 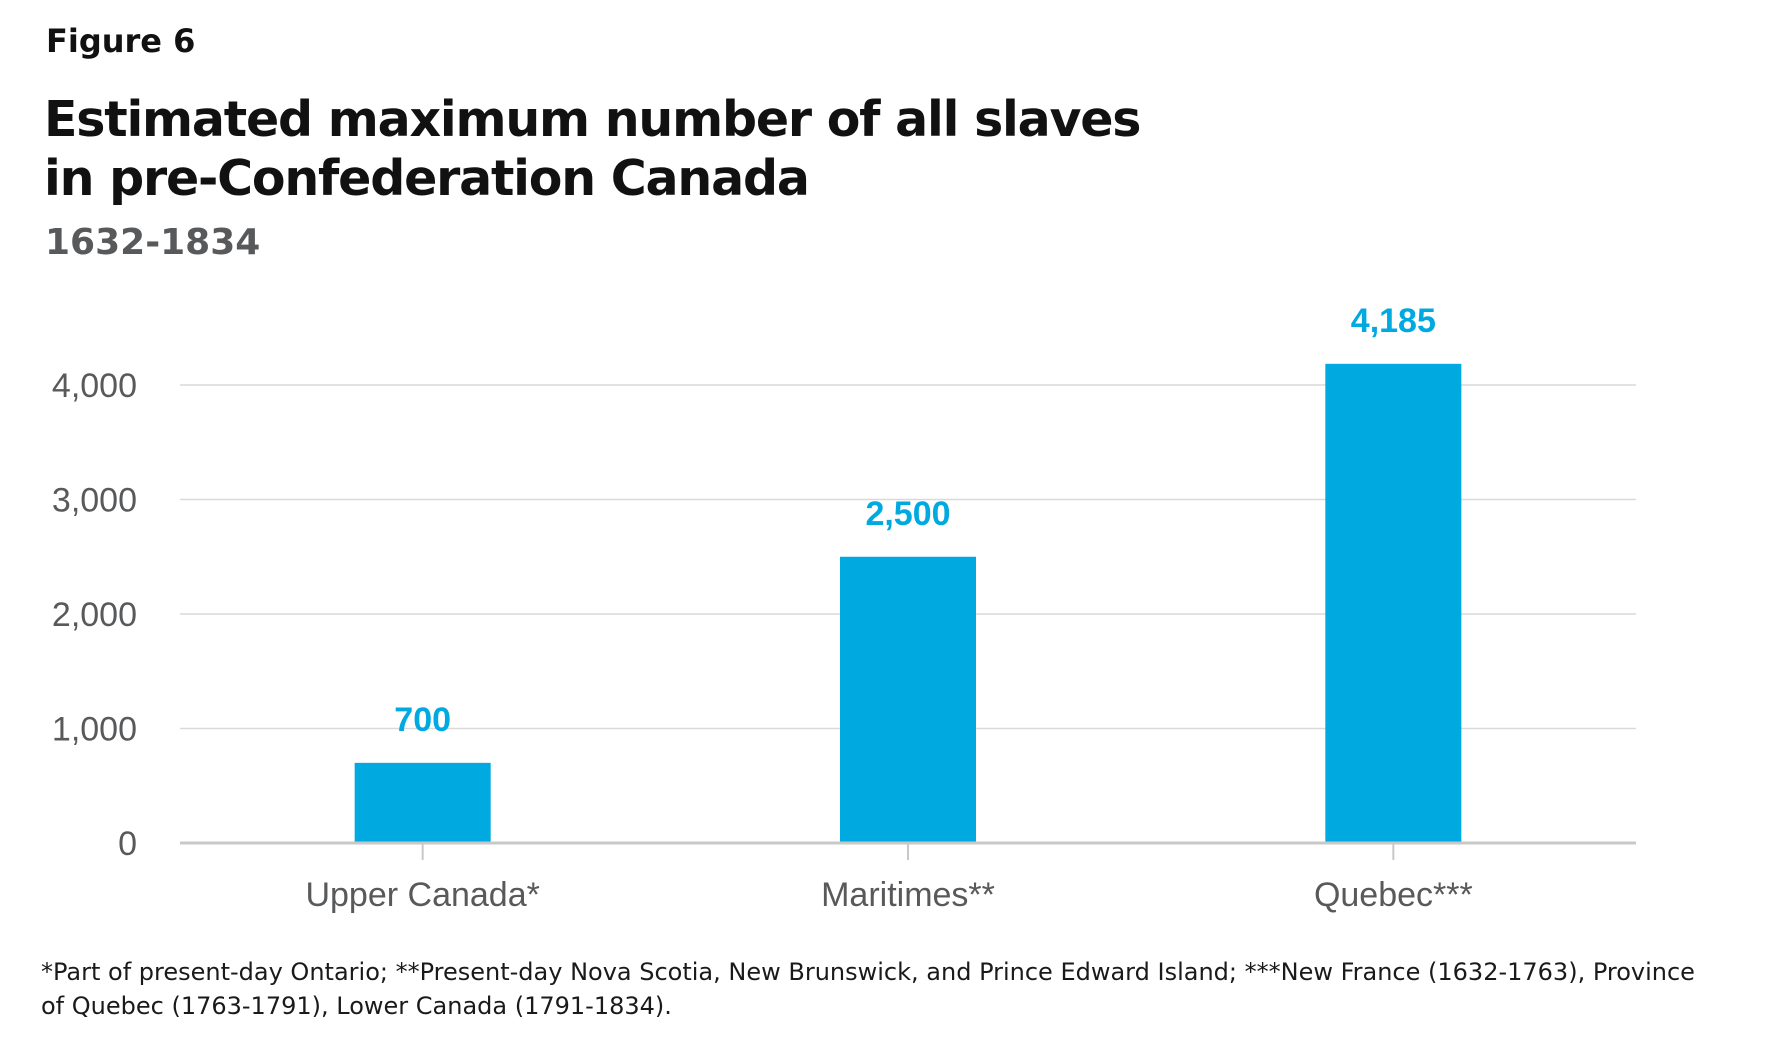 I want to click on figure-label: Figure 6, so click(x=121, y=41).